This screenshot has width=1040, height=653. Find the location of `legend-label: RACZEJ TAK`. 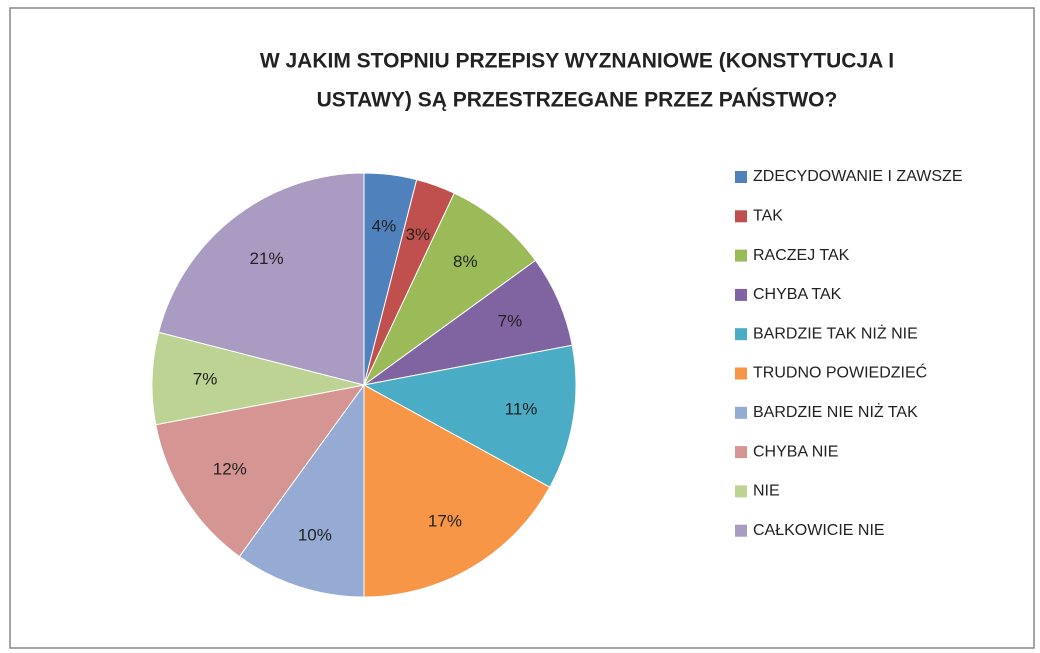

legend-label: RACZEJ TAK is located at coordinates (801, 255).